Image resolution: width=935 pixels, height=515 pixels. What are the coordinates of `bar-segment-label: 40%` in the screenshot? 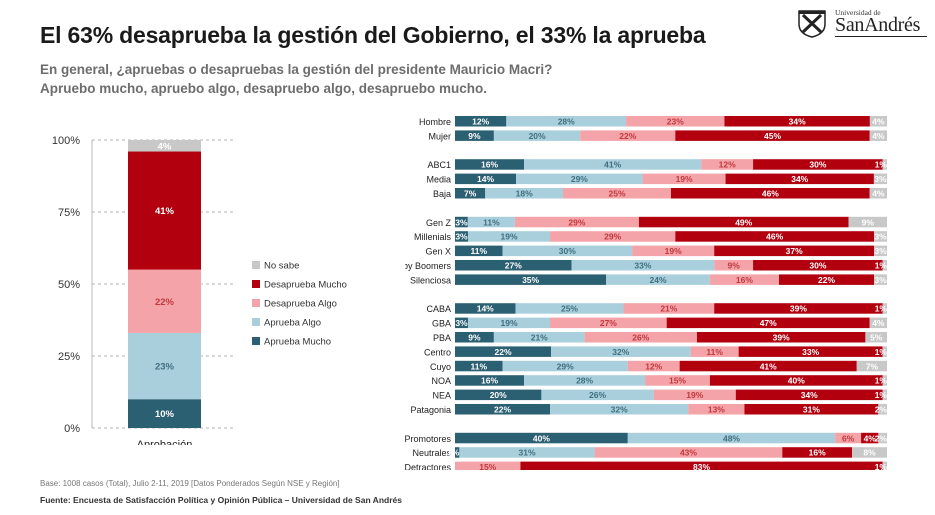 It's located at (541, 438).